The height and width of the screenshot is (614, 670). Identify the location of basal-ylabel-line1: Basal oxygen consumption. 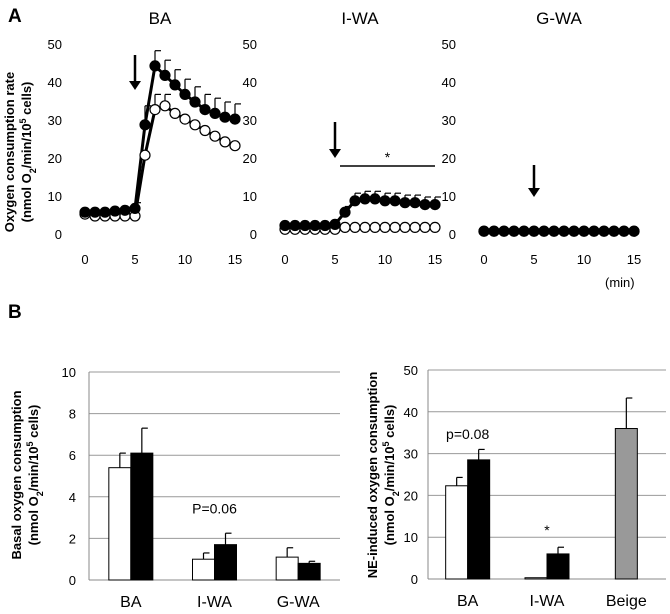
(16, 474).